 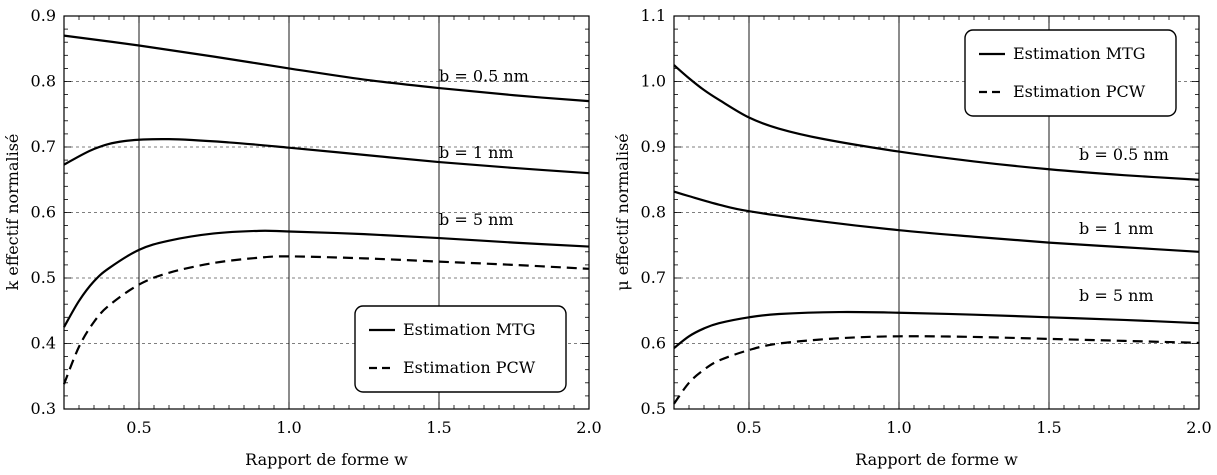 I want to click on y-tick-label: 1.0, so click(x=653, y=81).